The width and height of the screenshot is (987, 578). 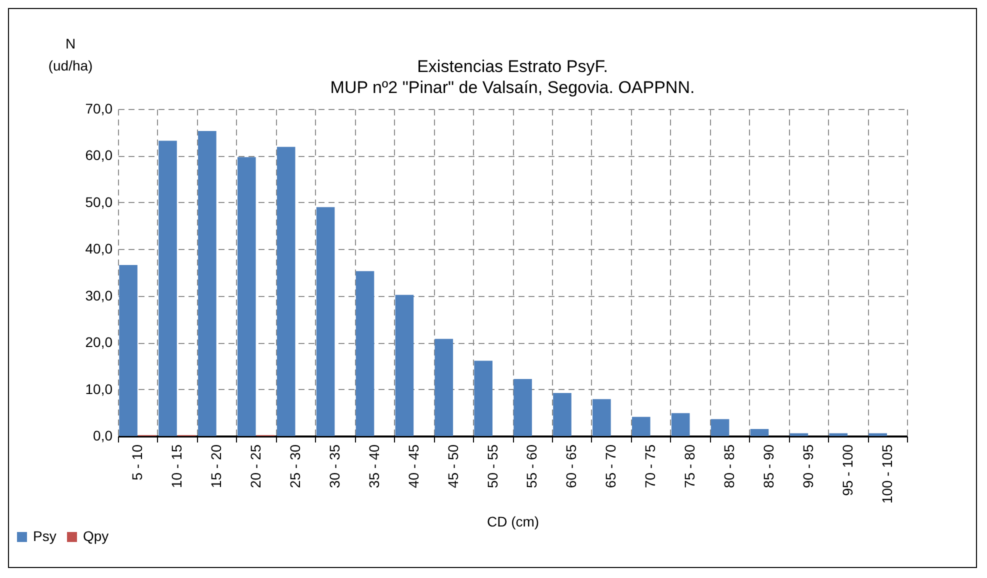 What do you see at coordinates (492, 466) in the screenshot?
I see `x-tick-label: 50 - 55` at bounding box center [492, 466].